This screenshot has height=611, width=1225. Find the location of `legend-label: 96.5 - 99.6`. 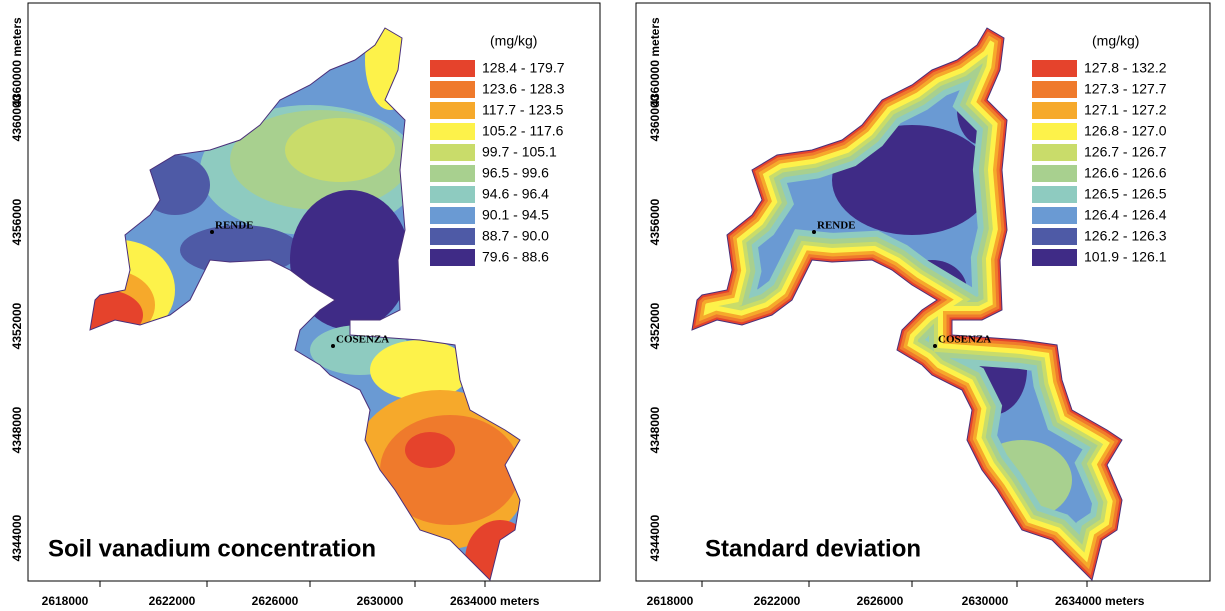

legend-label: 96.5 - 99.6 is located at coordinates (515, 173).